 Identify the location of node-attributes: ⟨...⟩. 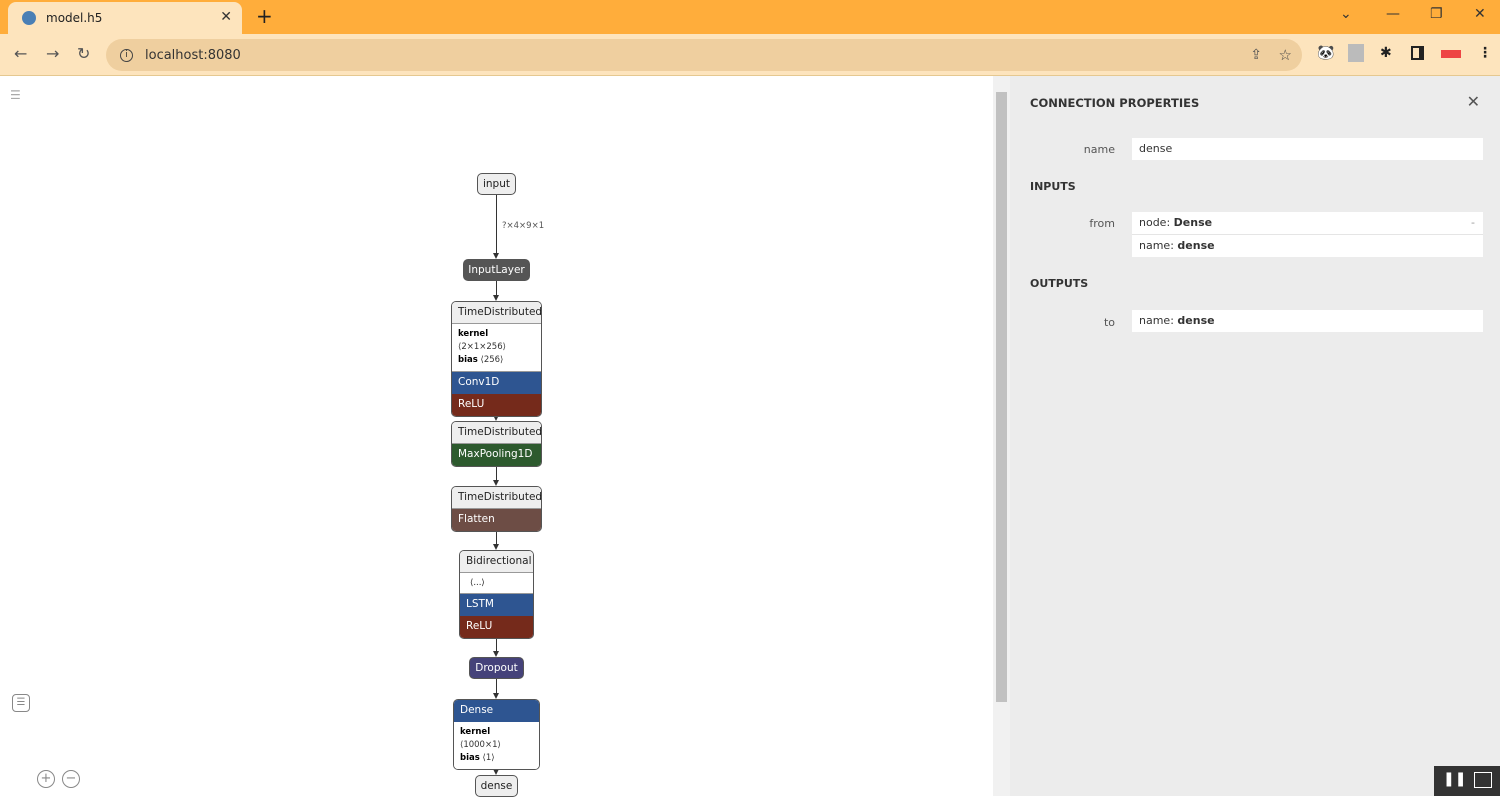
(496, 583).